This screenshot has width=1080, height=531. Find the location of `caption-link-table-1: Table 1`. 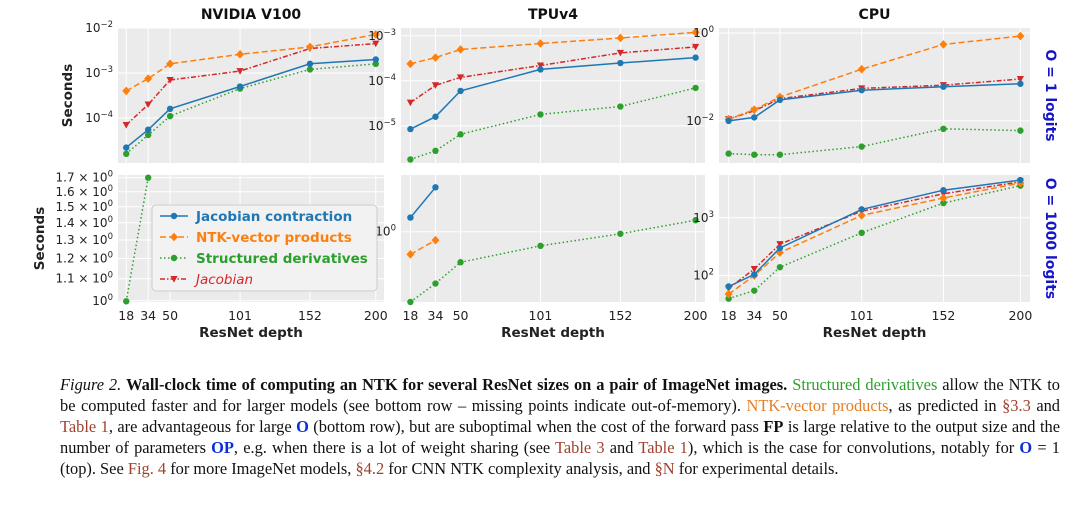

caption-link-table-1: Table 1 is located at coordinates (84, 426).